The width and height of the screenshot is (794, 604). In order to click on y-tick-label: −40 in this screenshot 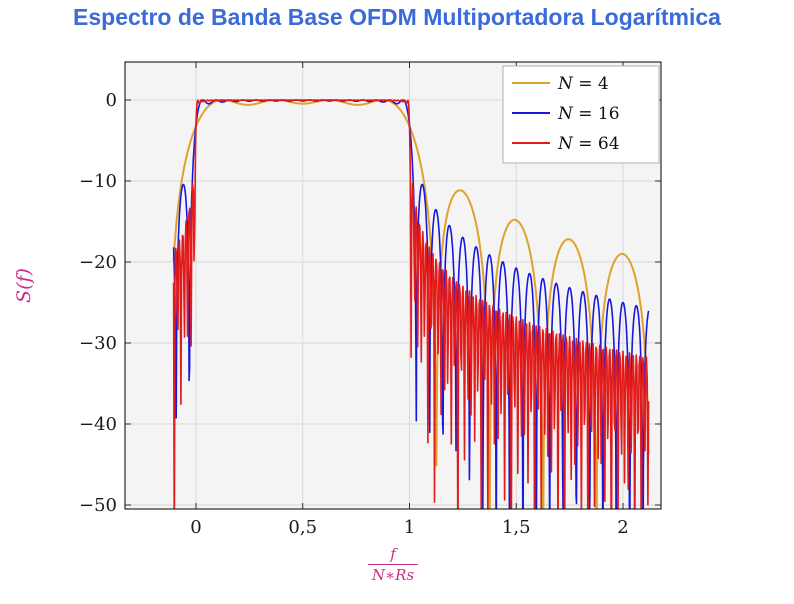, I will do `click(98, 424)`.